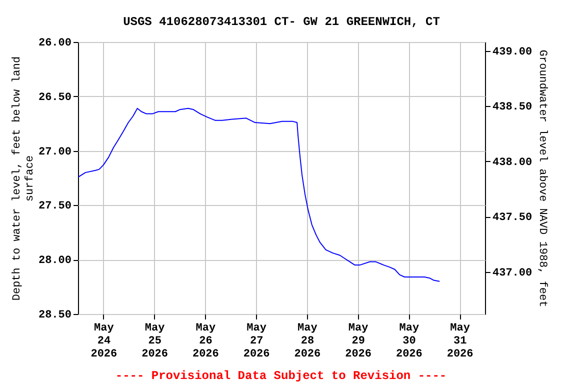  Describe the element at coordinates (512, 162) in the screenshot. I see `y2-tick-label: 438.00` at that location.